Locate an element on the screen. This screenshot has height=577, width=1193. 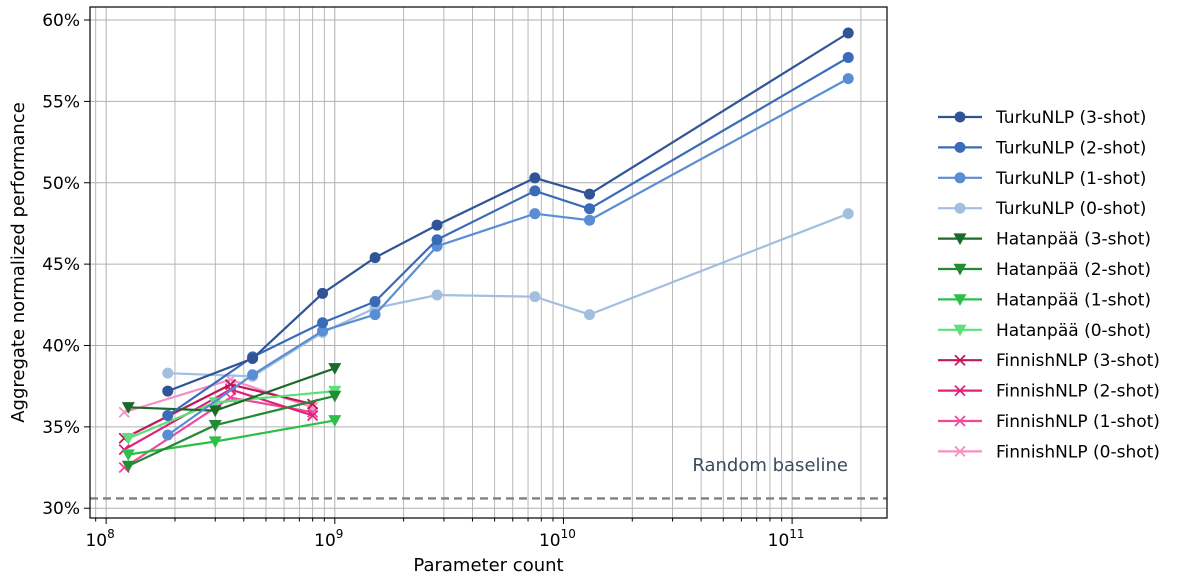
baseline-label: Random baseline is located at coordinates (770, 465).